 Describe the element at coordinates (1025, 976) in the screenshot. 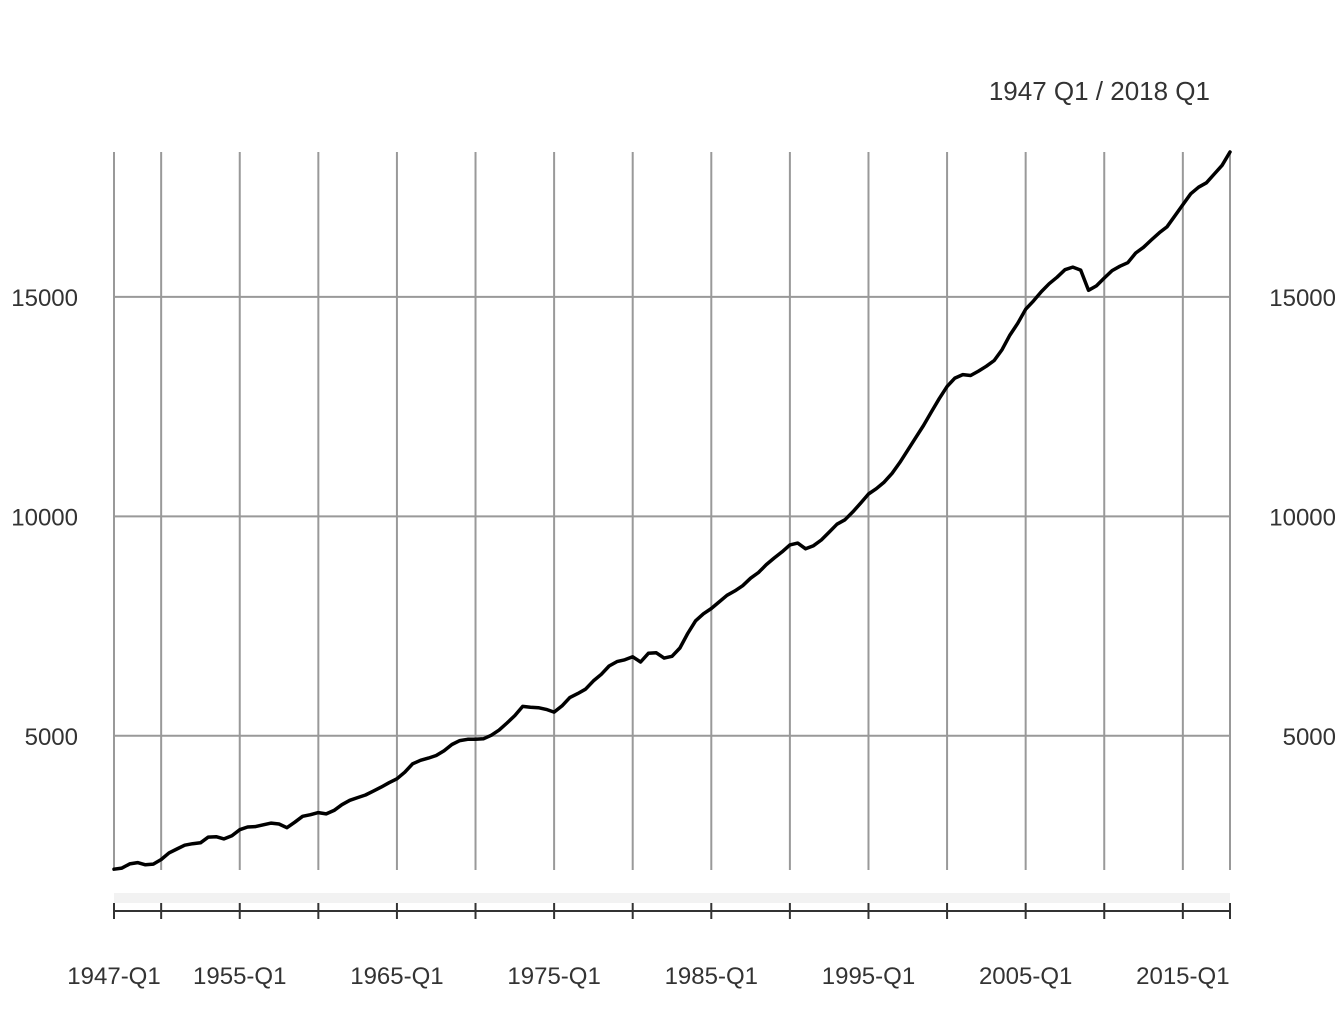

I see `x-tick-label: 2005-Q1` at that location.